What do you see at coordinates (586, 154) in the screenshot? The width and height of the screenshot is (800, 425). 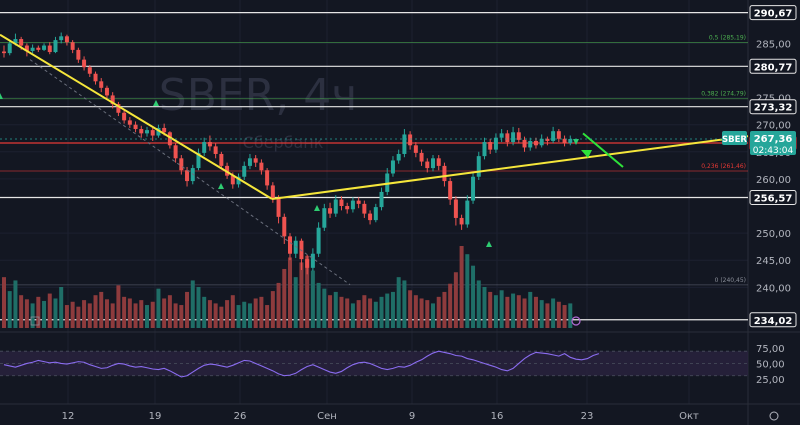 I see `arrow-head-icon` at bounding box center [586, 154].